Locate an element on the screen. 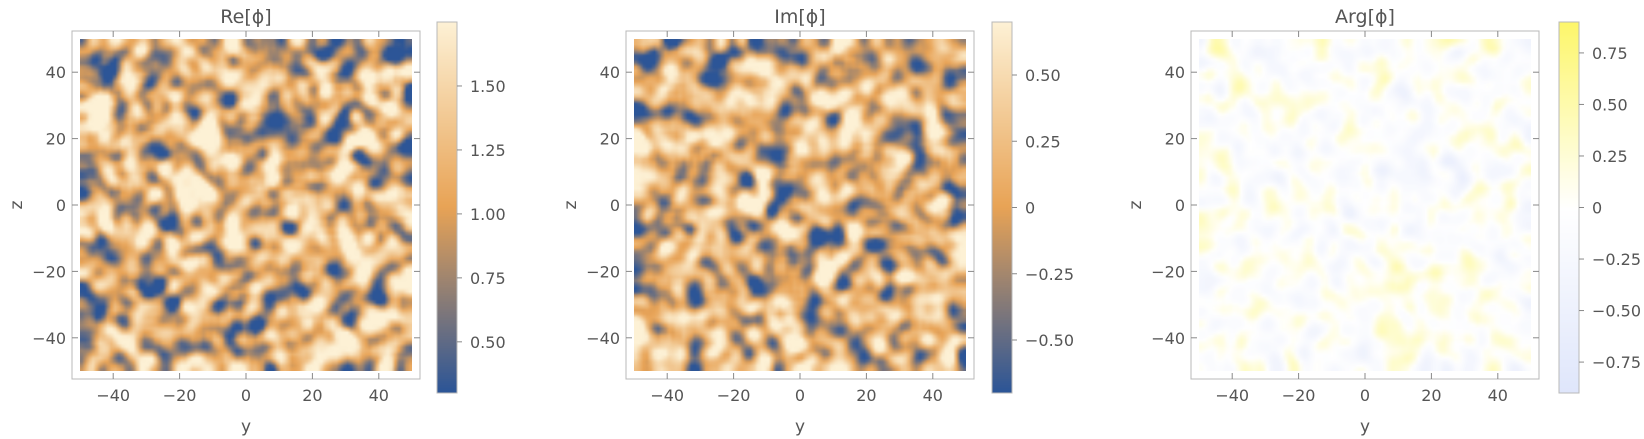 Image resolution: width=1644 pixels, height=439 pixels. colorbar-frame is located at coordinates (447, 207).